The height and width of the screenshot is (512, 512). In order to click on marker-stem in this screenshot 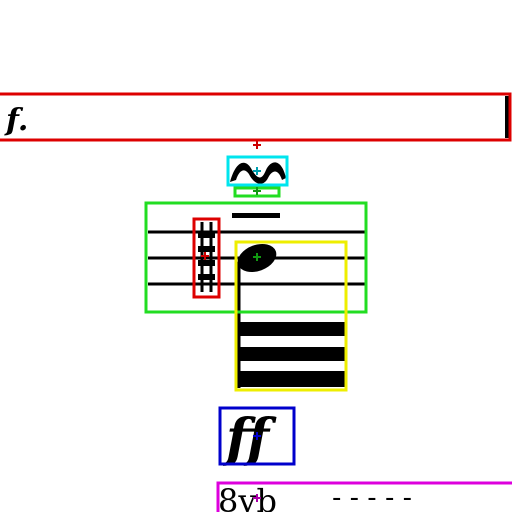, I will do `click(257, 191)`.